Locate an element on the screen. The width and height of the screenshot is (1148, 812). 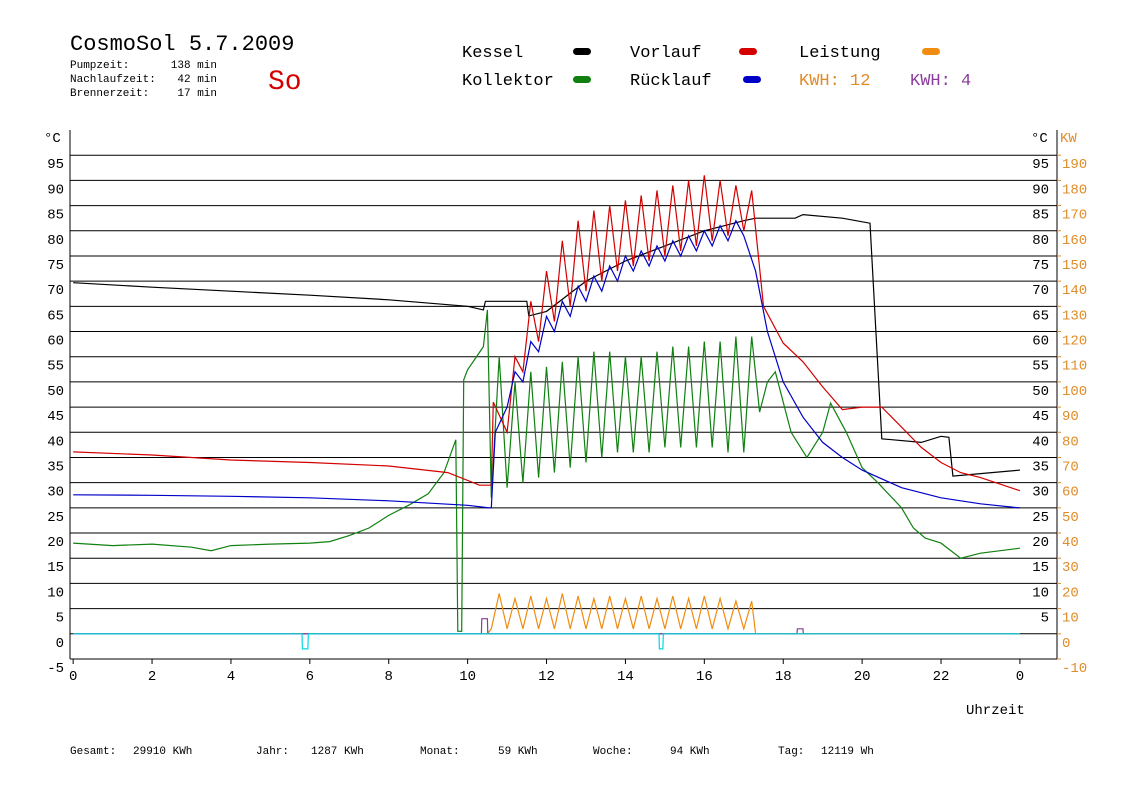
total-value: 94 KWh is located at coordinates (690, 752).